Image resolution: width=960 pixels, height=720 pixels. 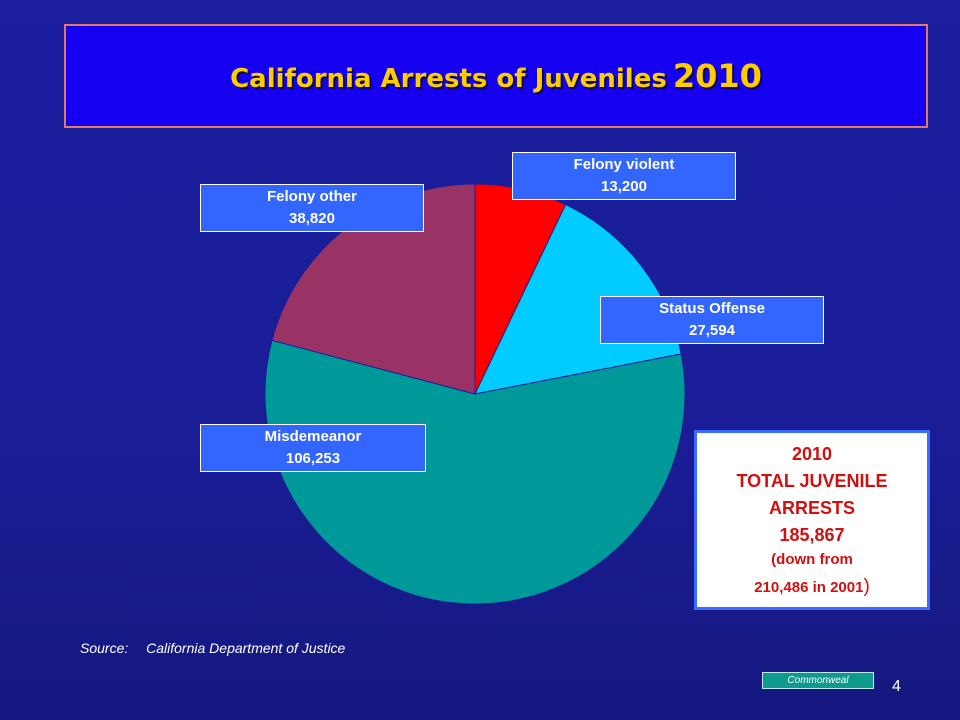 I want to click on total-note-line1: (down from, so click(x=812, y=559).